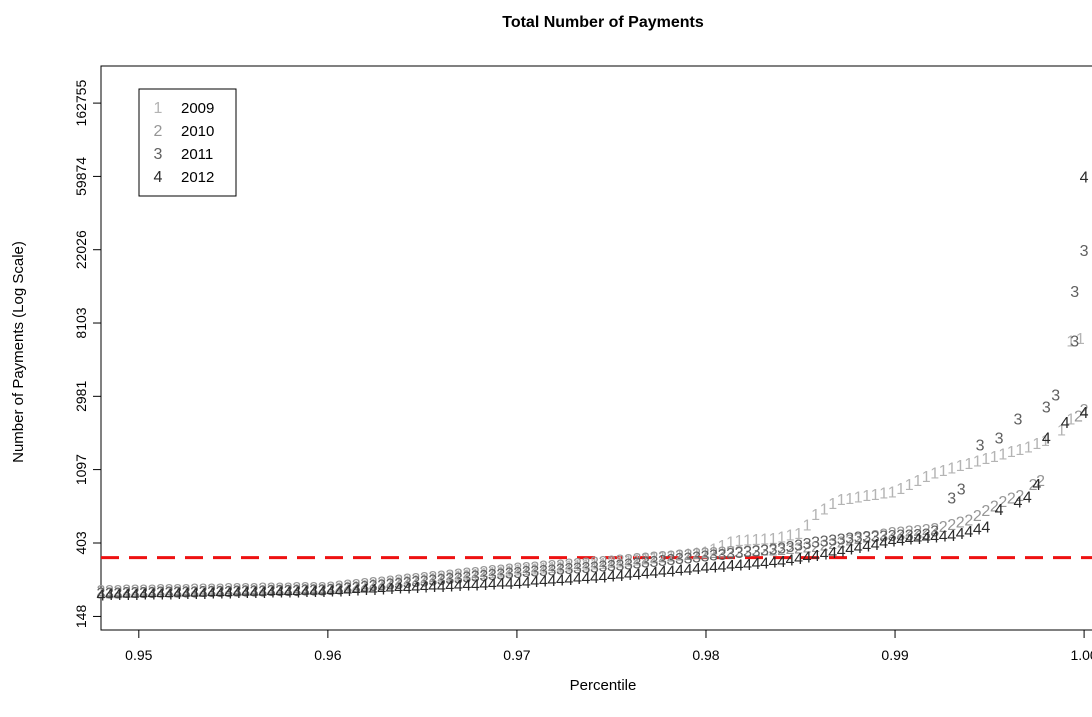 The image size is (1092, 717). Describe the element at coordinates (18, 352) in the screenshot. I see `y-axis-label: Number of Payments (Log Scale)` at that location.